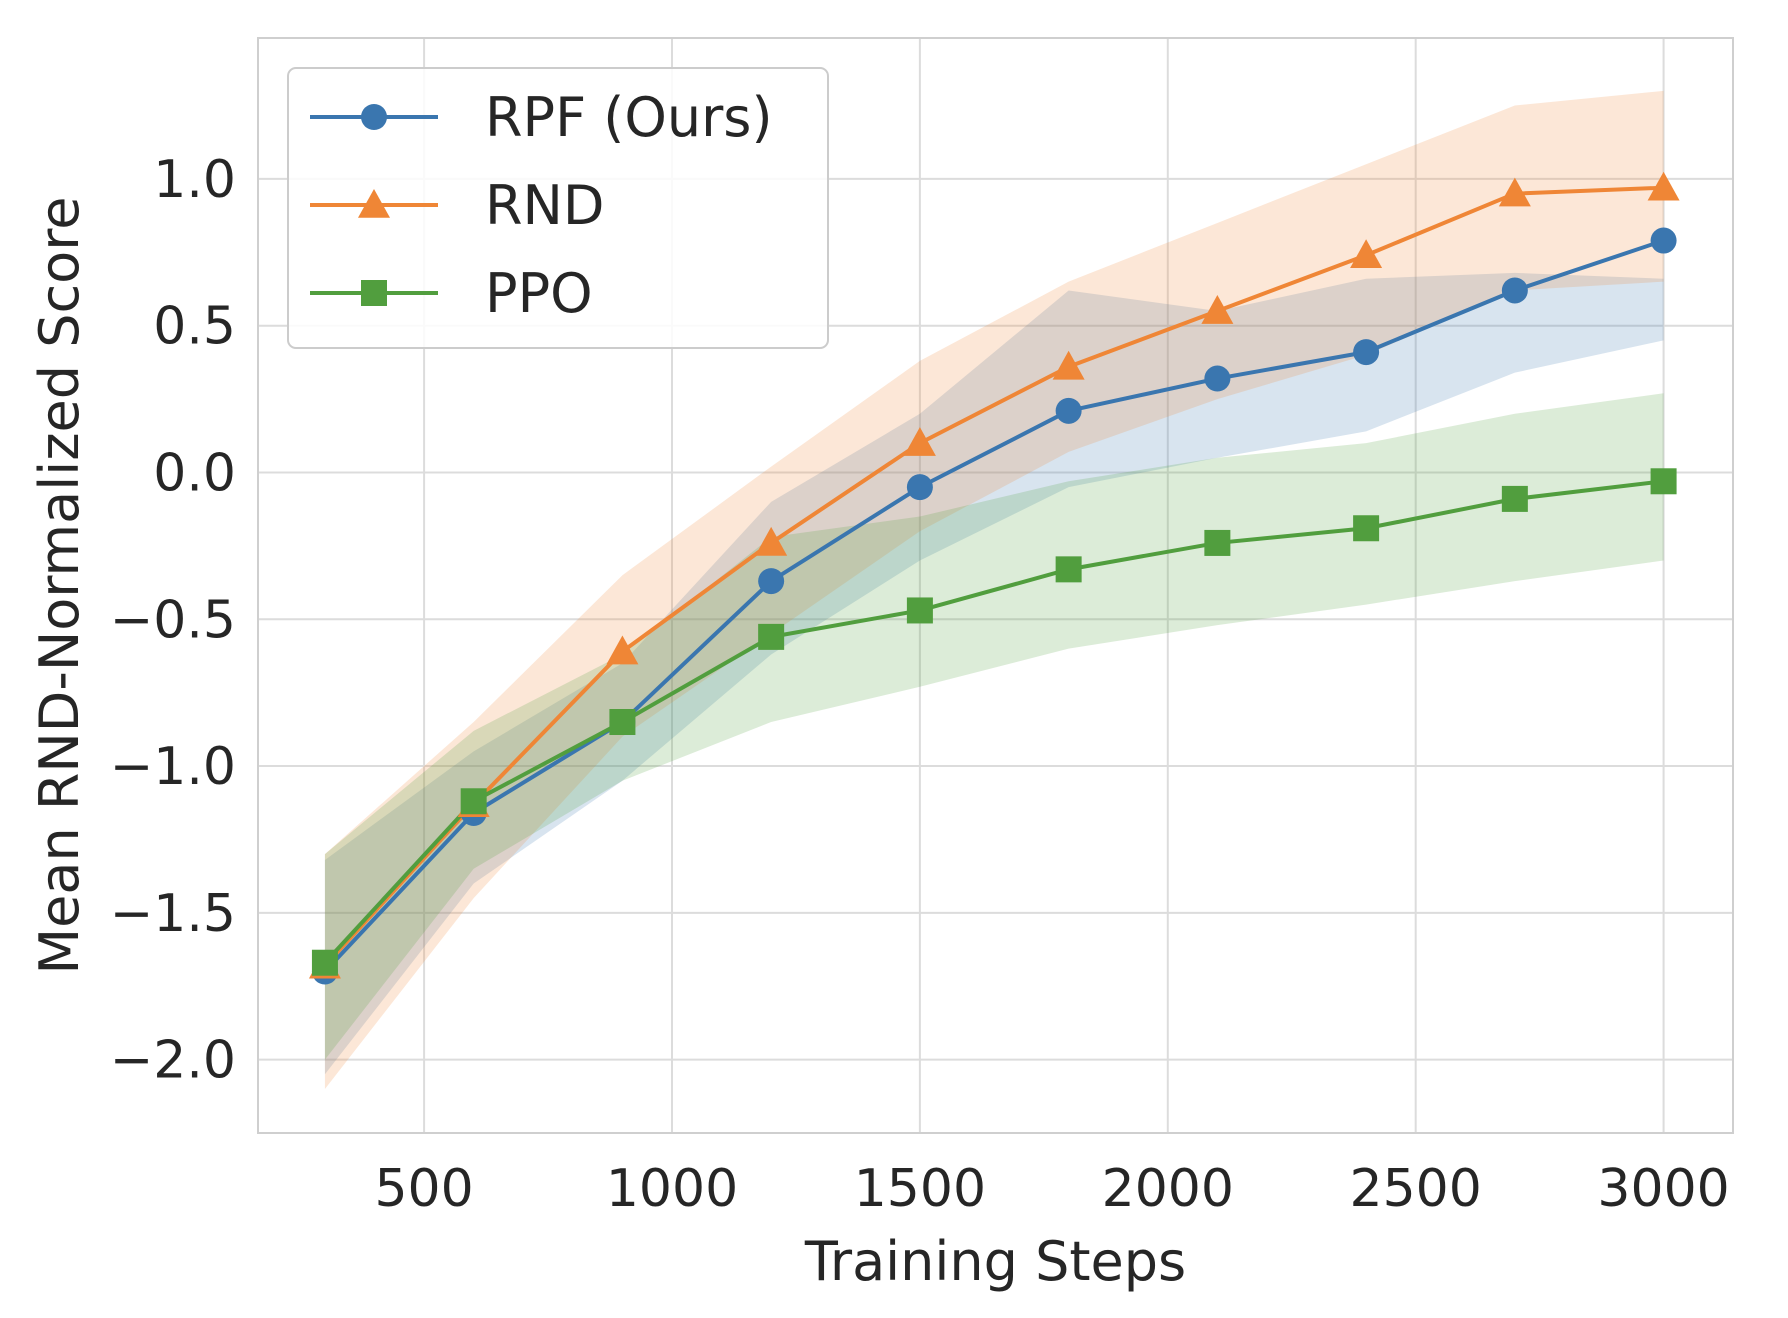 This screenshot has width=1788, height=1318. I want to click on legend: RPF (Ours) RND PPO, so click(558, 208).